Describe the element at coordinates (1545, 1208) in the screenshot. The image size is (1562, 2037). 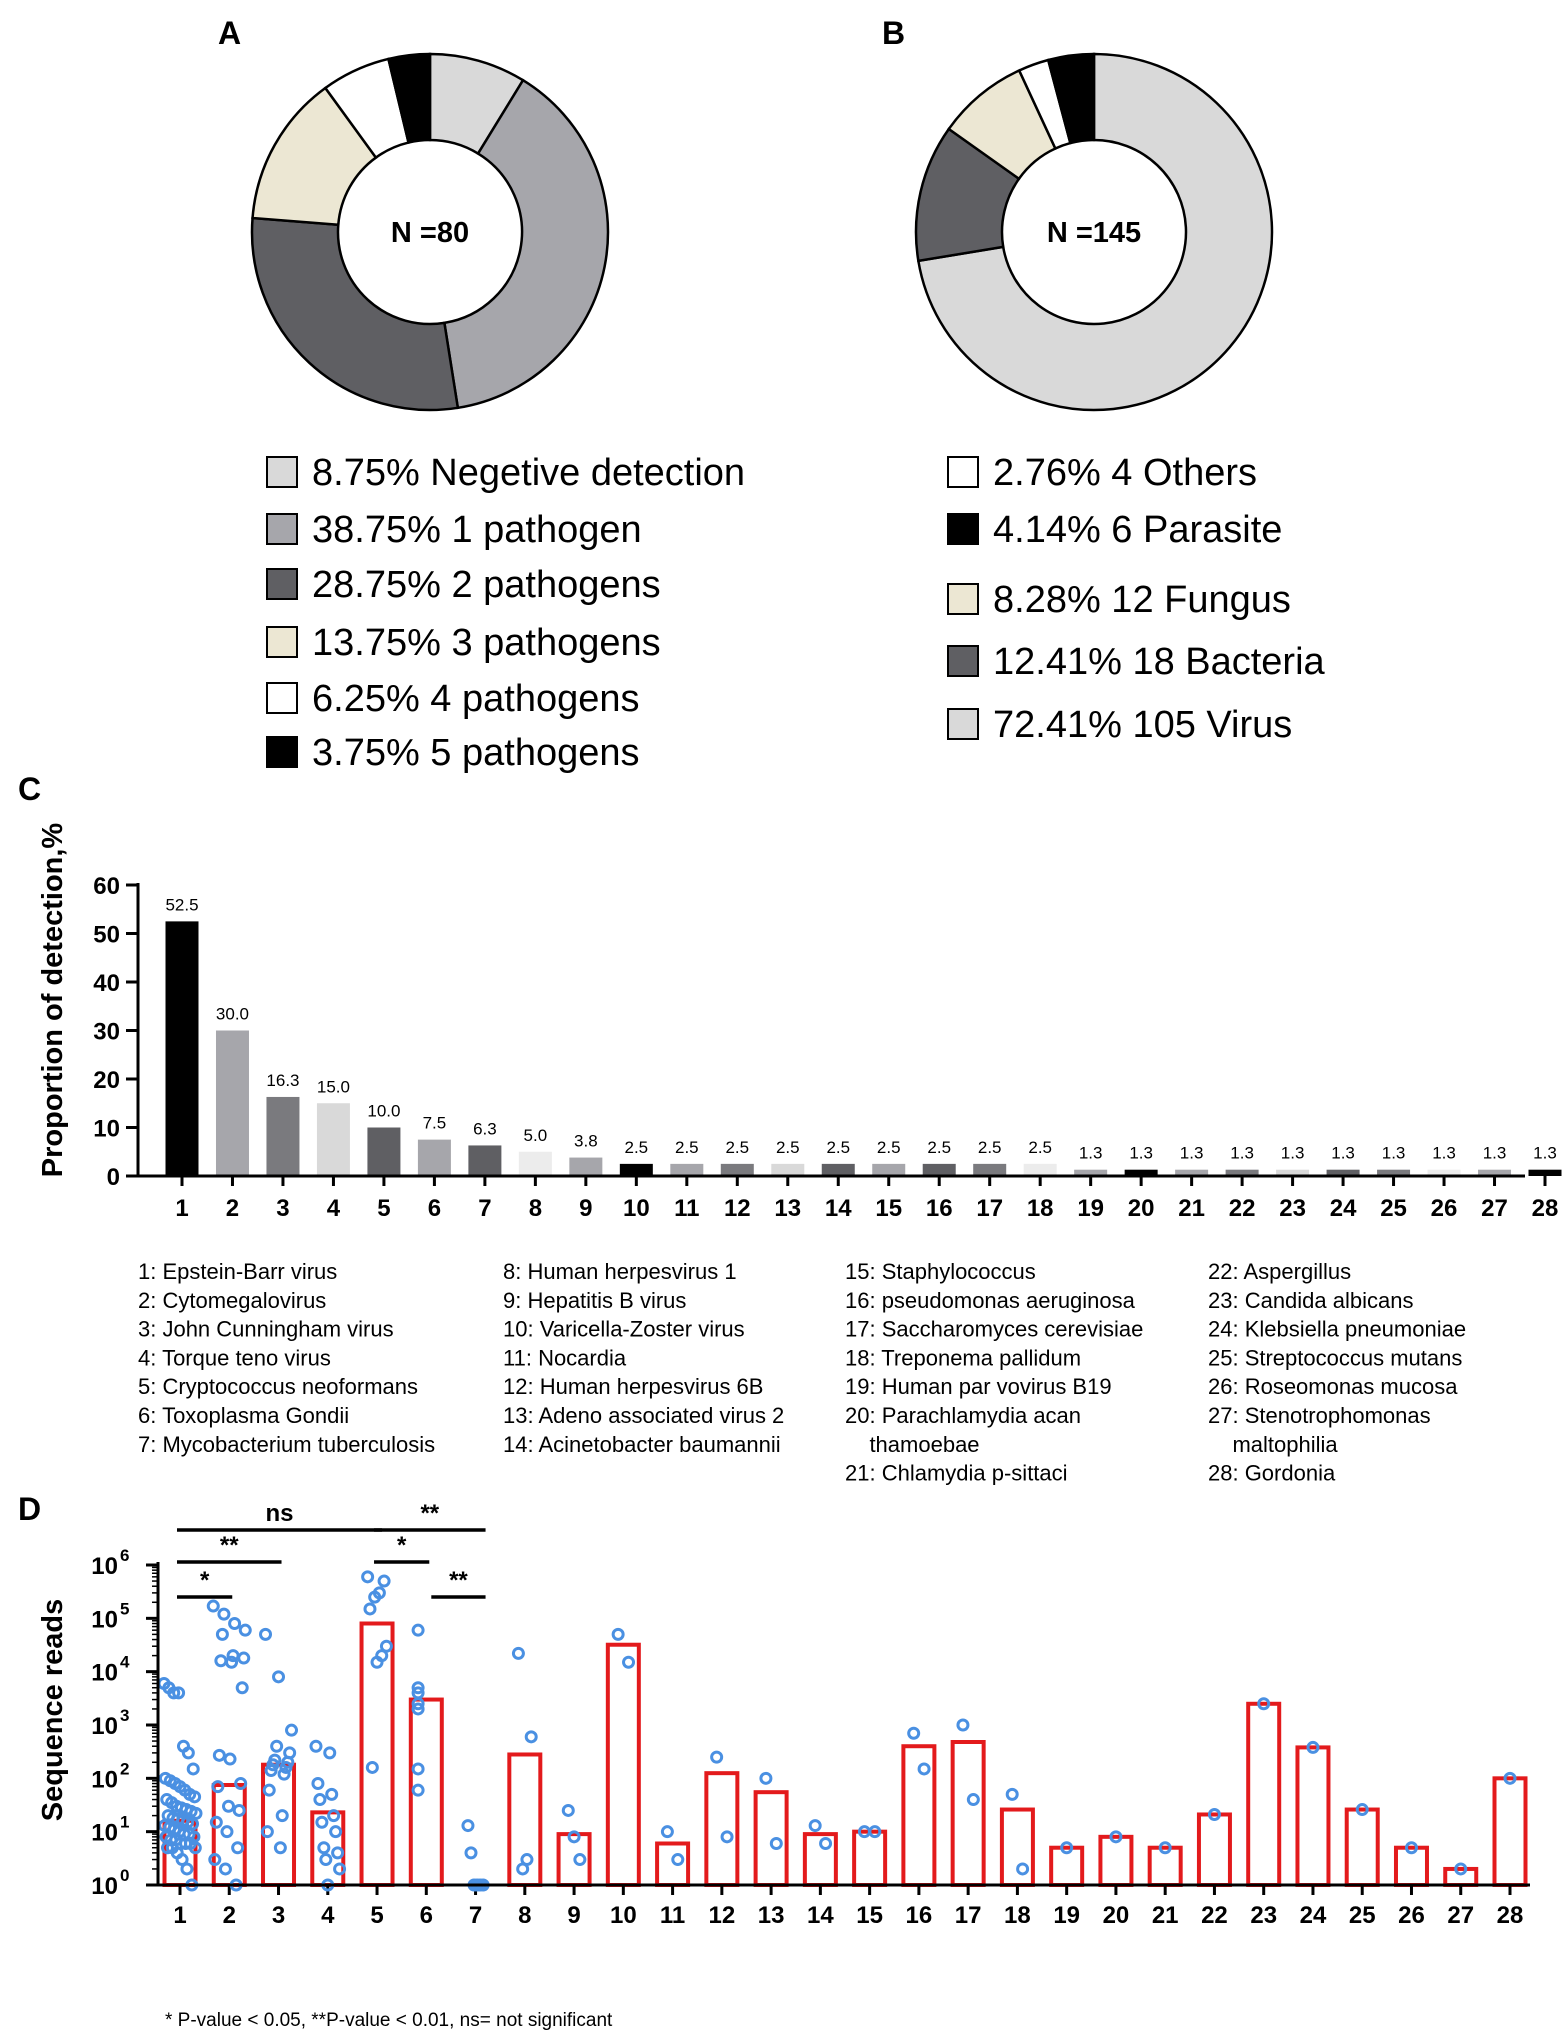
I see `c-xtick-label-28: 28` at that location.